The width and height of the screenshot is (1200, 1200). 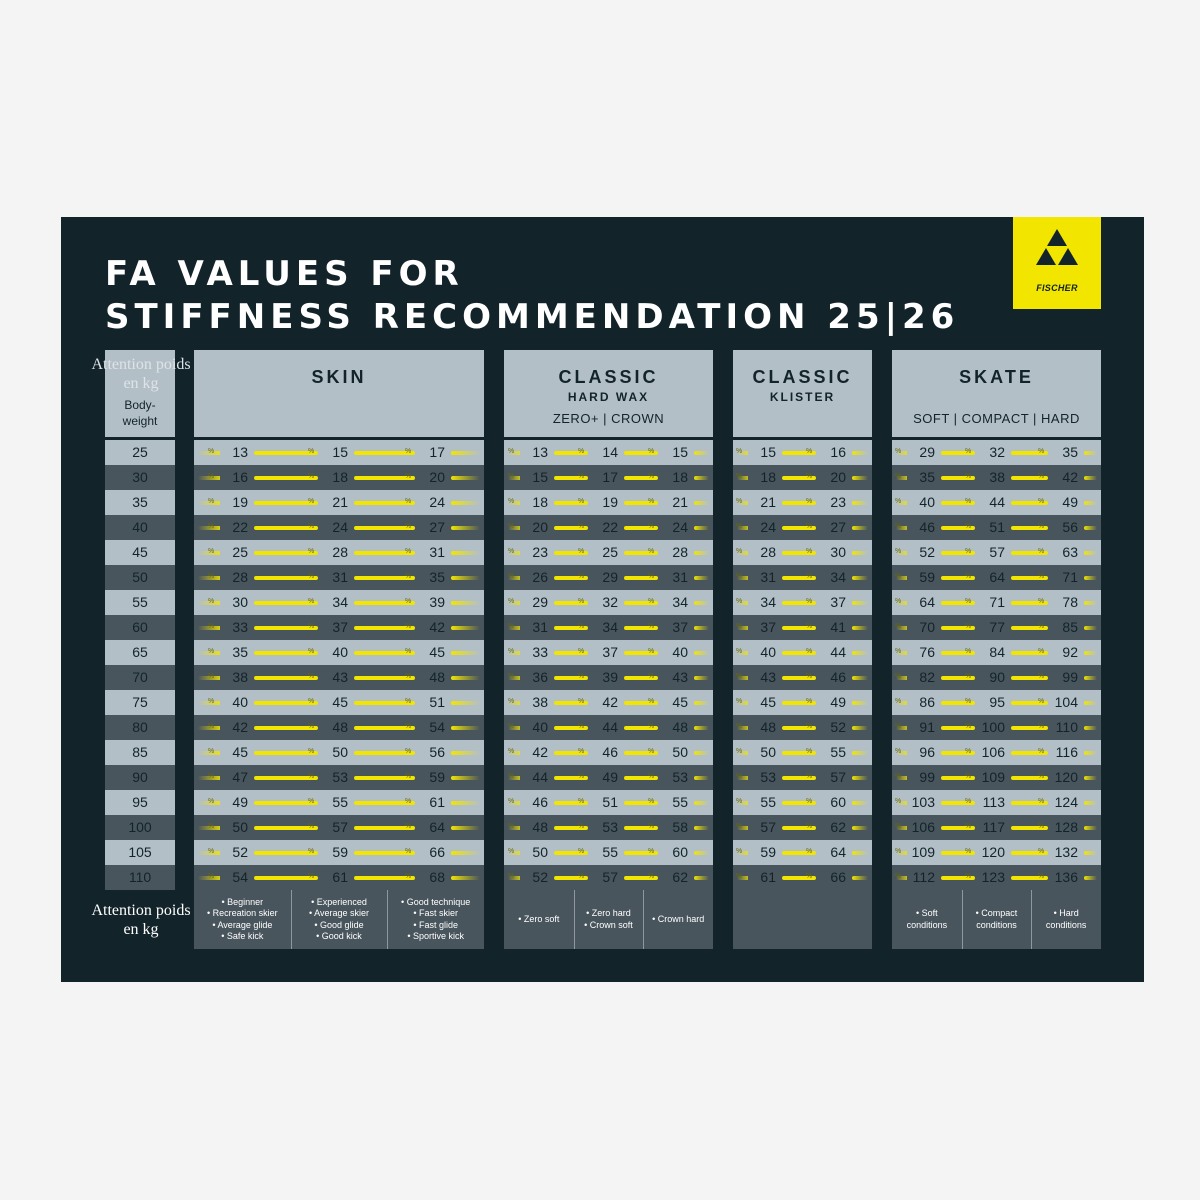 I want to click on attention-top: Attention poids en kg, so click(x=141, y=374).